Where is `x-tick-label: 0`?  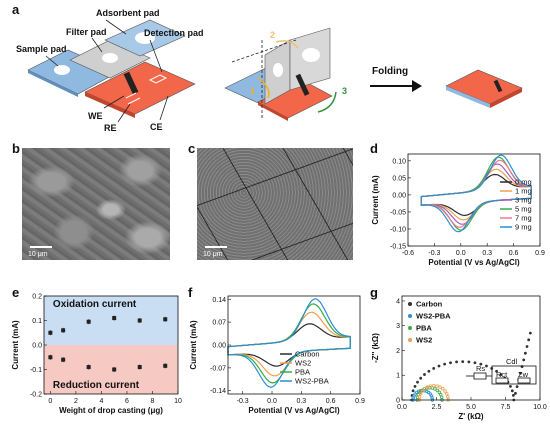 x-tick-label: 0 is located at coordinates (50, 401).